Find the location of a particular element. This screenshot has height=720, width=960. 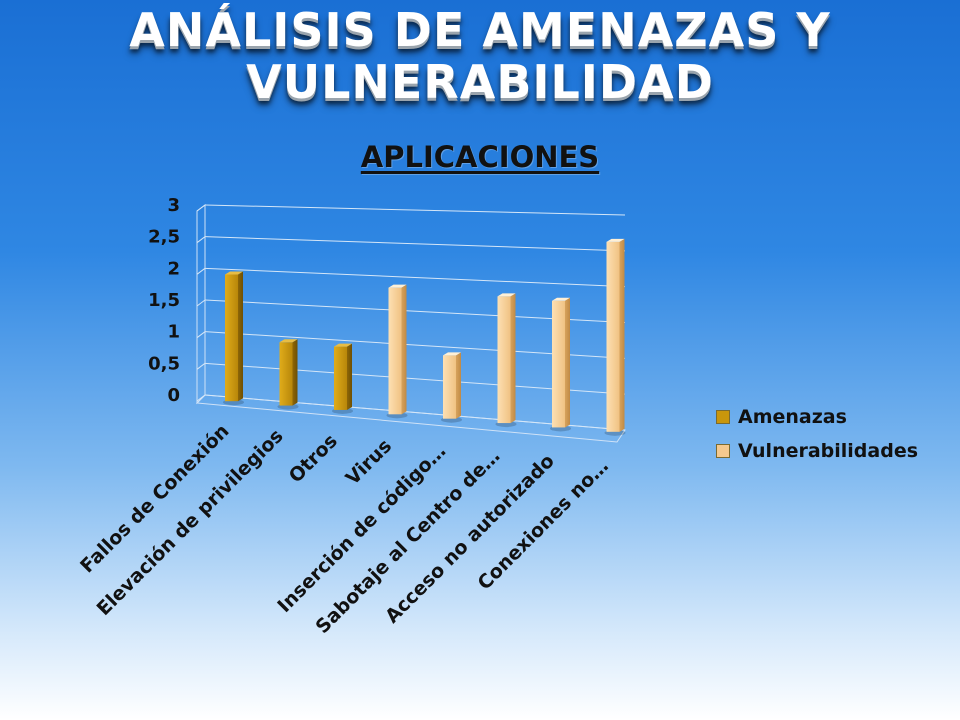

legend-label: Amenazas is located at coordinates (792, 417).